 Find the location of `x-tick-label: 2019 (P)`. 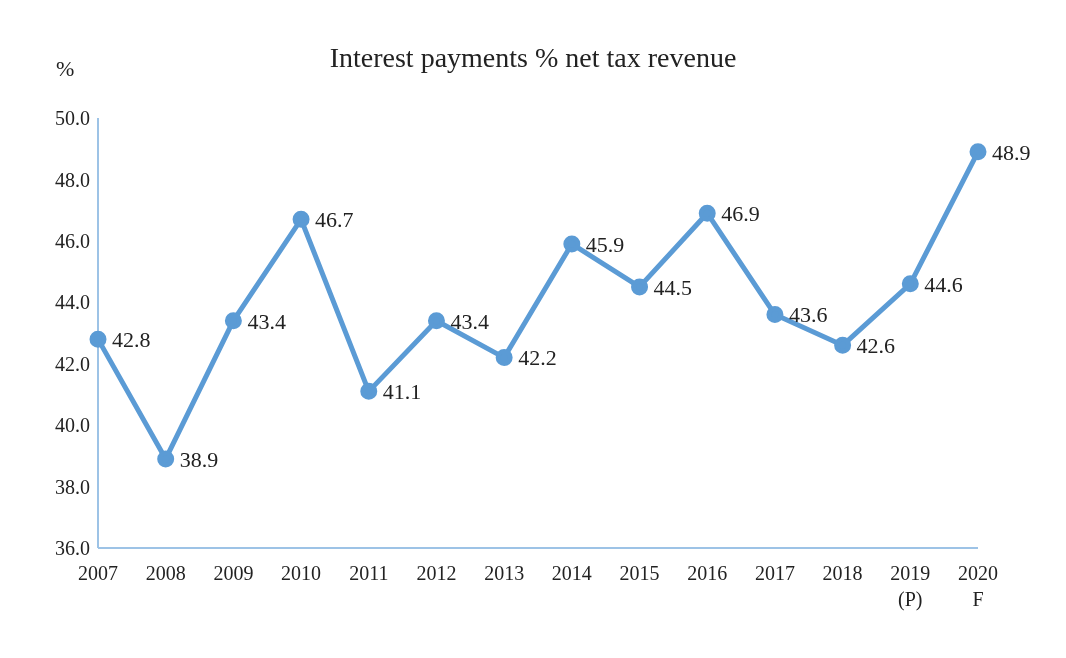

x-tick-label: 2019 (P) is located at coordinates (910, 586).